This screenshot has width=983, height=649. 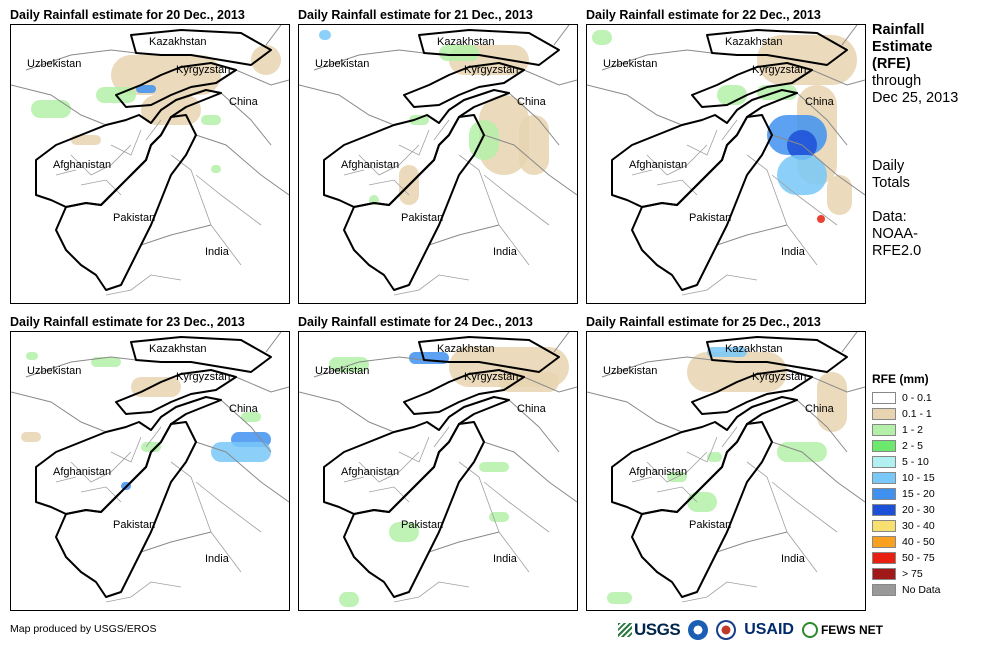 I want to click on fewsnet-globe-icon, so click(x=809, y=630).